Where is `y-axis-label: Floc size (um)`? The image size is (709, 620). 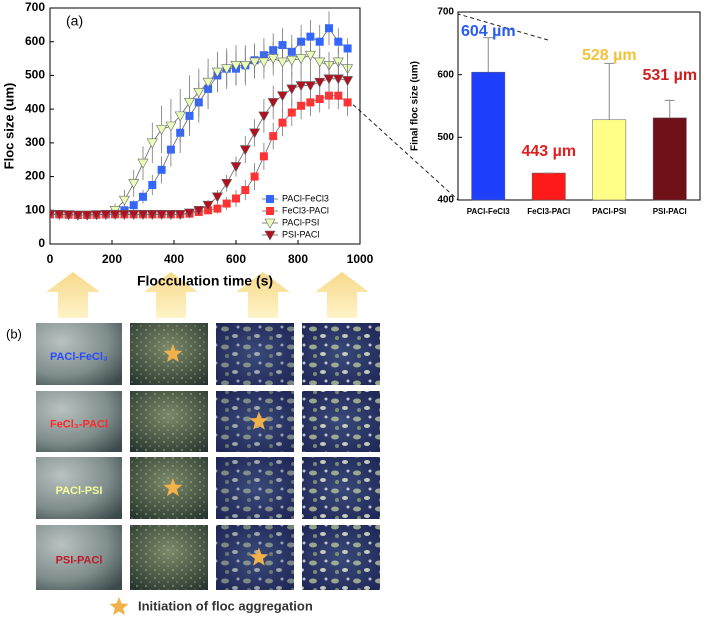 y-axis-label: Floc size (um) is located at coordinates (8, 126).